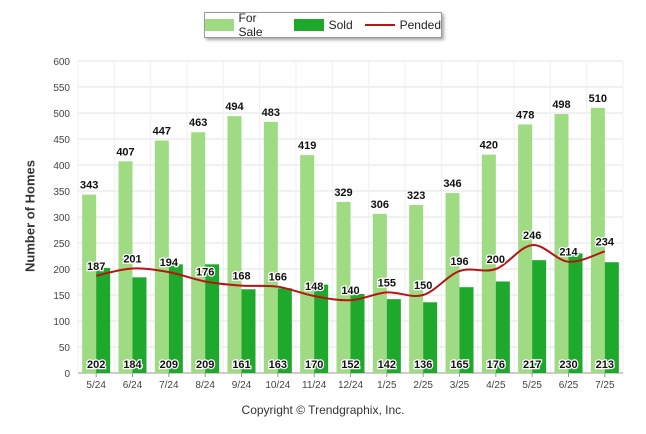 This screenshot has height=434, width=646. I want to click on data-label-for-sale: 419, so click(307, 146).